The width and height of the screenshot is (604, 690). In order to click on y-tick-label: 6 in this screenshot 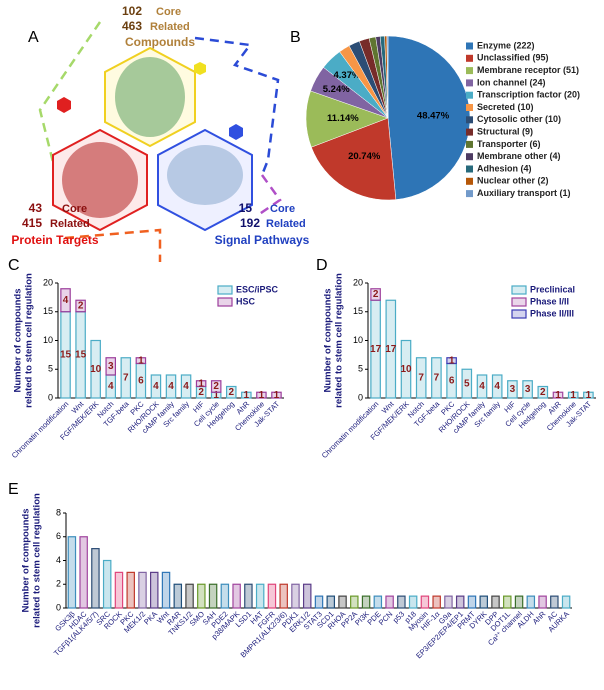, I will do `click(58, 536)`.